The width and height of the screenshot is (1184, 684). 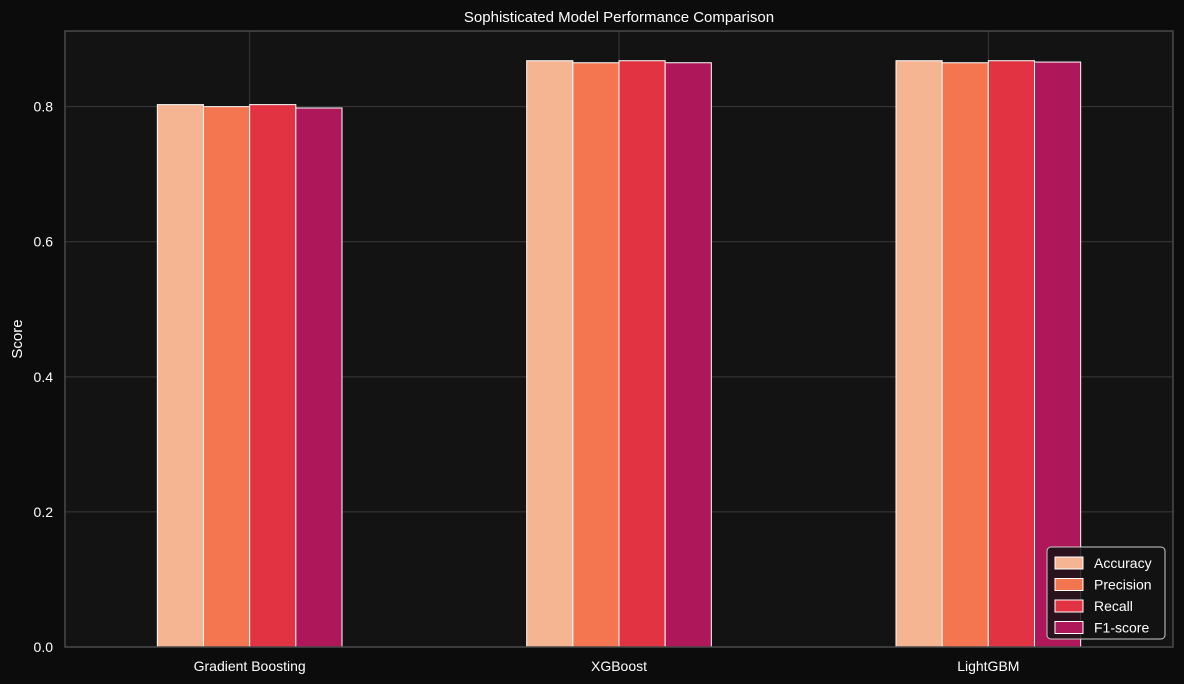 I want to click on legend: Accuracy Precision Recall F1-score, so click(x=1106, y=593).